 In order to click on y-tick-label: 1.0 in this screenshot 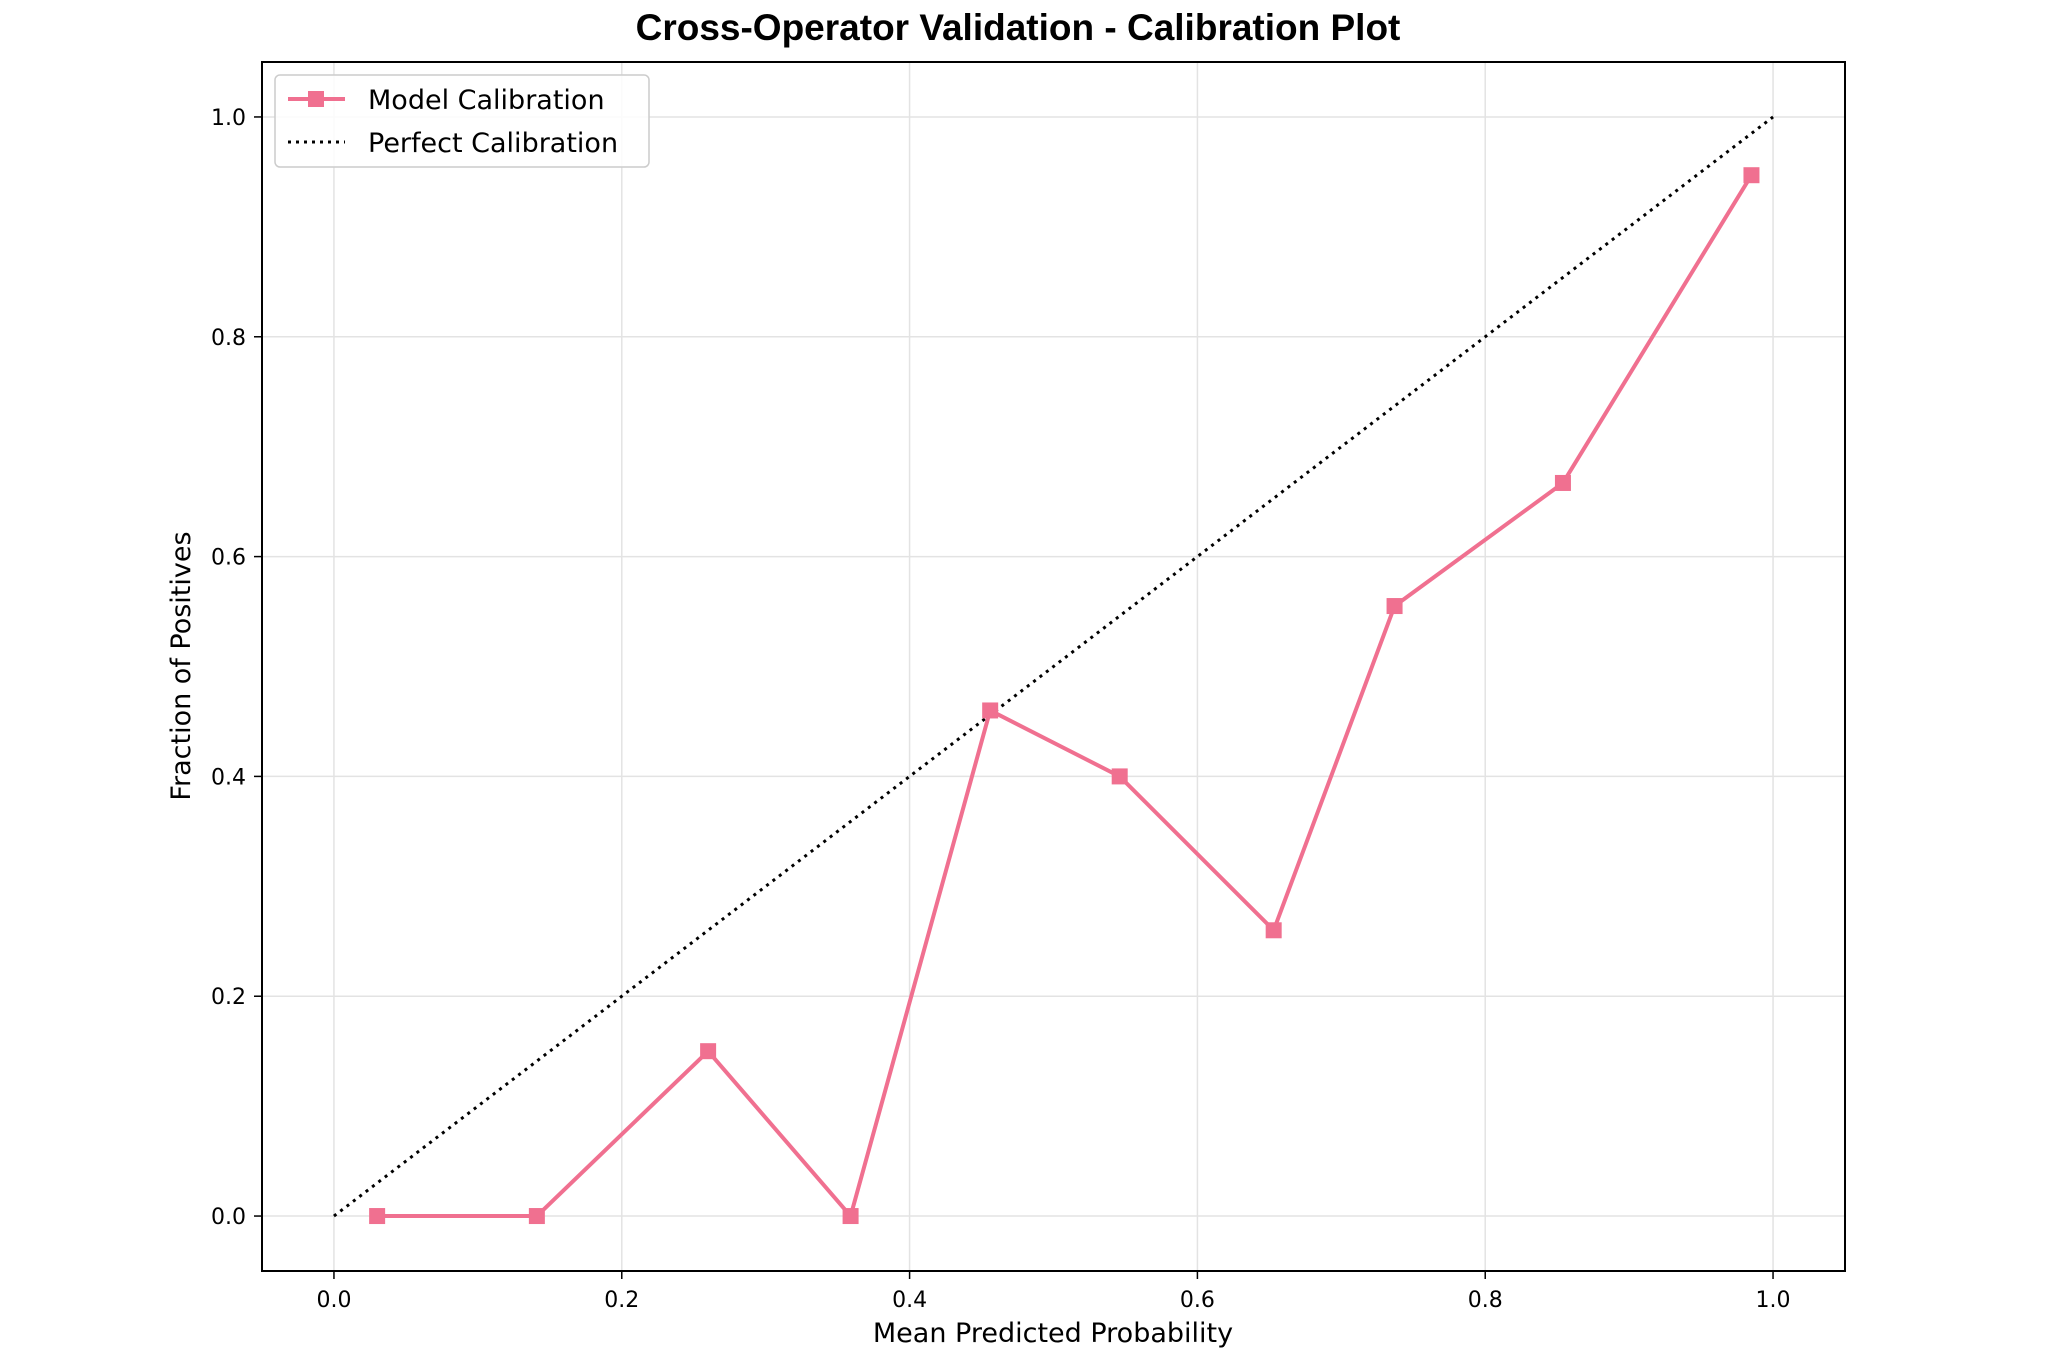, I will do `click(228, 118)`.